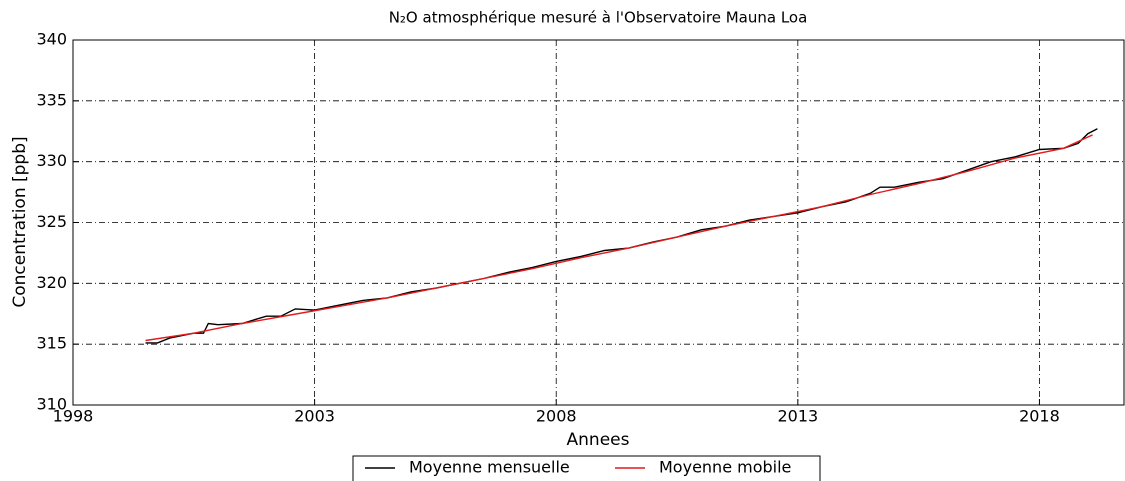 The image size is (1125, 481). What do you see at coordinates (598, 440) in the screenshot?
I see `x-axis-label: Annees` at bounding box center [598, 440].